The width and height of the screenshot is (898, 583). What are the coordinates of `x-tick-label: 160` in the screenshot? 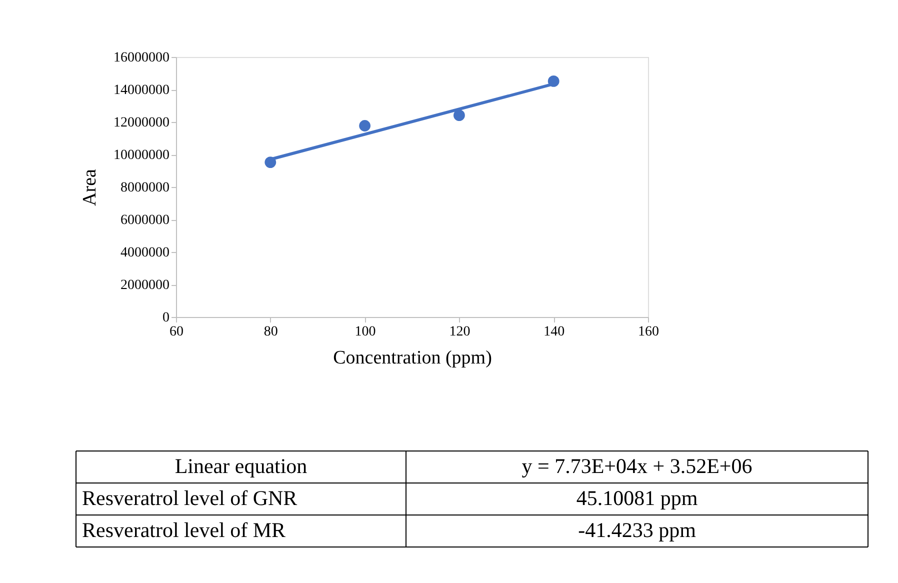 It's located at (648, 332).